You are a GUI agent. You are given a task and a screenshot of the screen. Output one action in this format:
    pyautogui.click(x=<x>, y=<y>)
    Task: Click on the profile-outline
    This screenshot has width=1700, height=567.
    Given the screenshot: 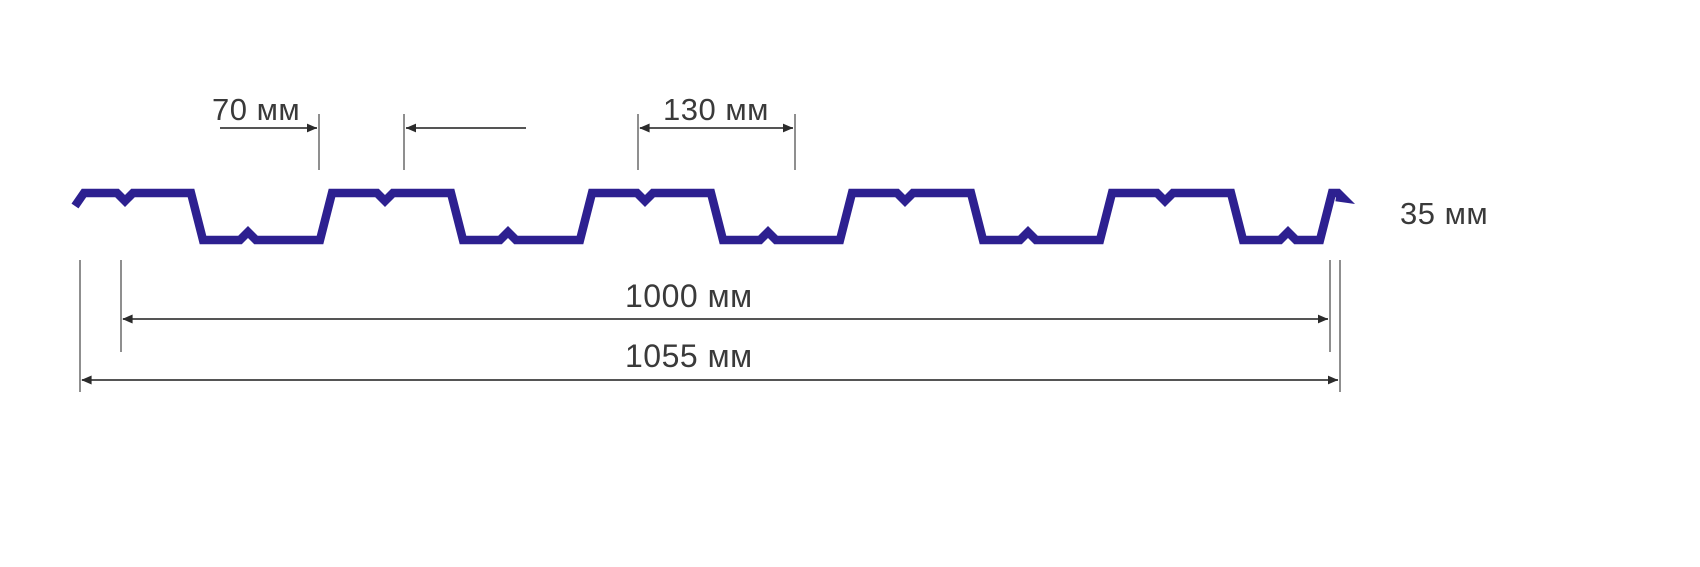 What is the action you would take?
    pyautogui.click(x=713, y=216)
    